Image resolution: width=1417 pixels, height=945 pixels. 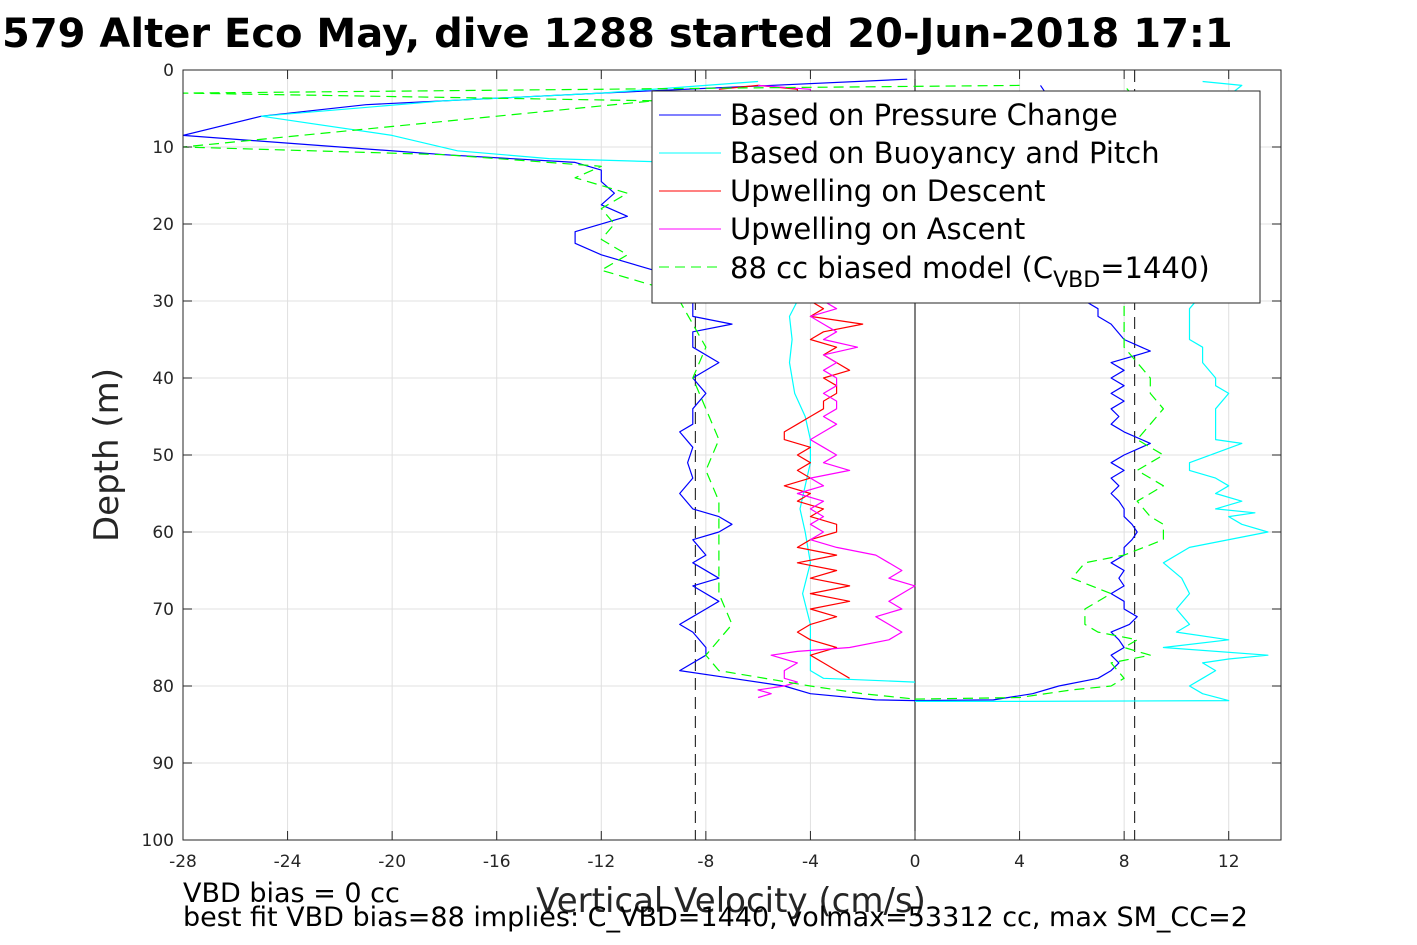 What do you see at coordinates (163, 148) in the screenshot?
I see `y-tick-label: 10` at bounding box center [163, 148].